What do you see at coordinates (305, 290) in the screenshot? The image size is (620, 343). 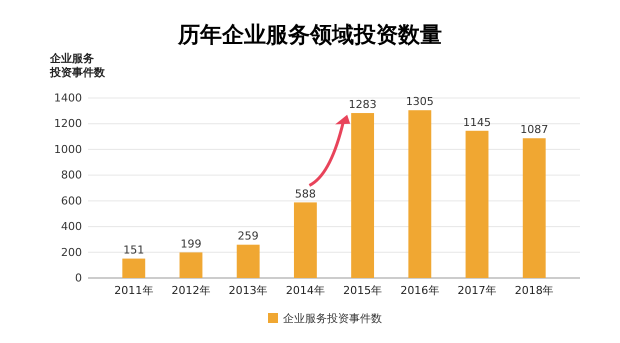 I see `x-tick-label: 2014年` at bounding box center [305, 290].